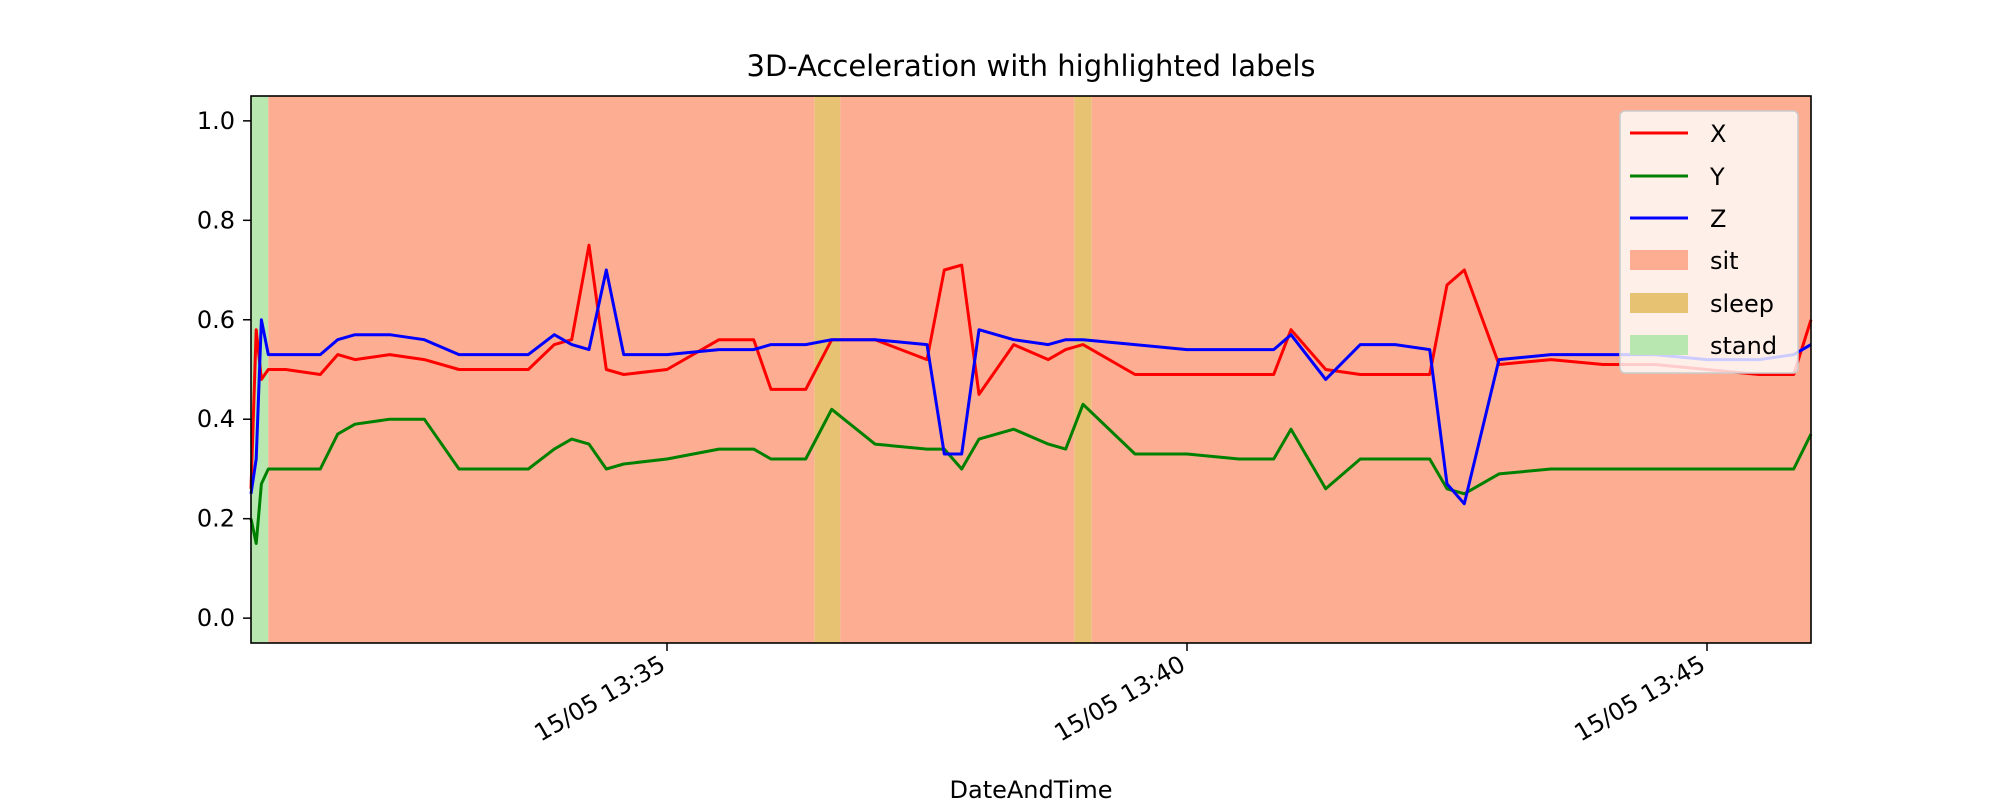  What do you see at coordinates (1709, 242) in the screenshot?
I see `legend: X Y Z sit sleep stand` at bounding box center [1709, 242].